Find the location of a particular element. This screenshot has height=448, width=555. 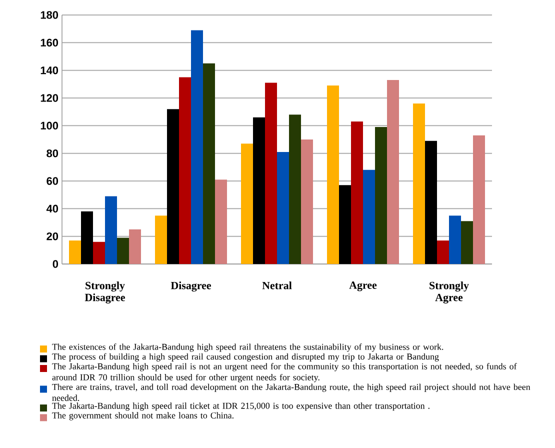

x-tick-label: Agree is located at coordinates (363, 287).